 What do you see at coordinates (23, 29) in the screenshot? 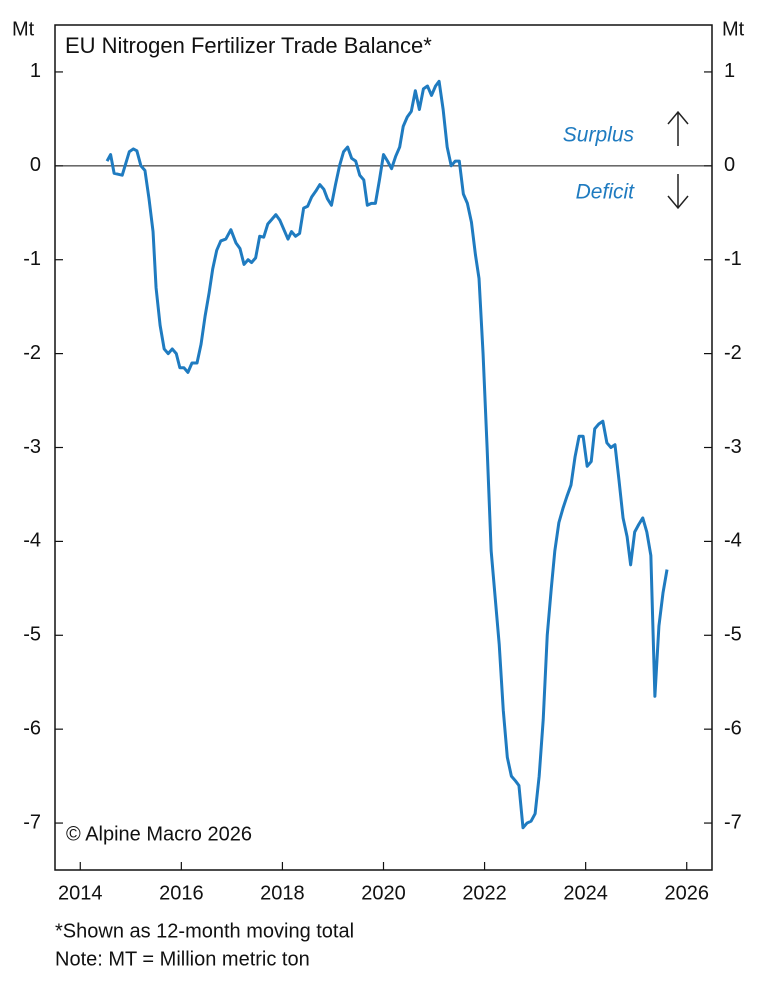
I see `y-axis-label: Mt` at bounding box center [23, 29].